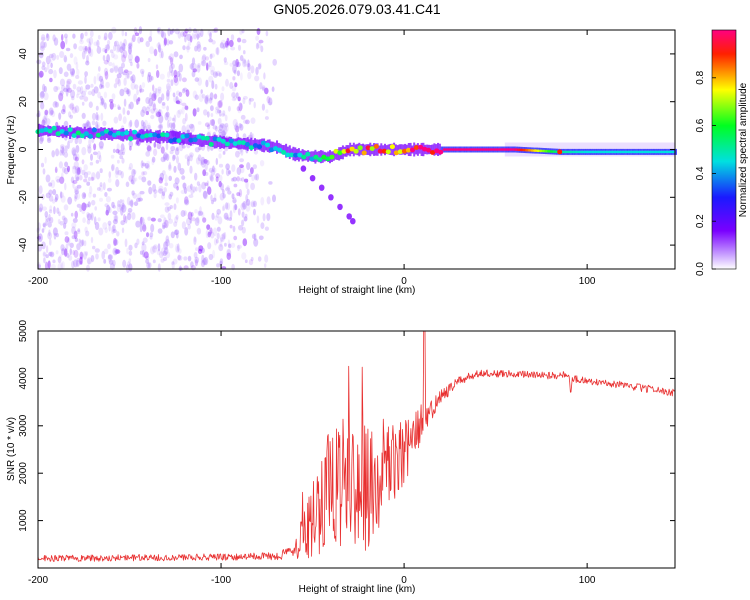 The height and width of the screenshot is (600, 750). I want to click on spectrogram-branch-point, so click(303, 168).